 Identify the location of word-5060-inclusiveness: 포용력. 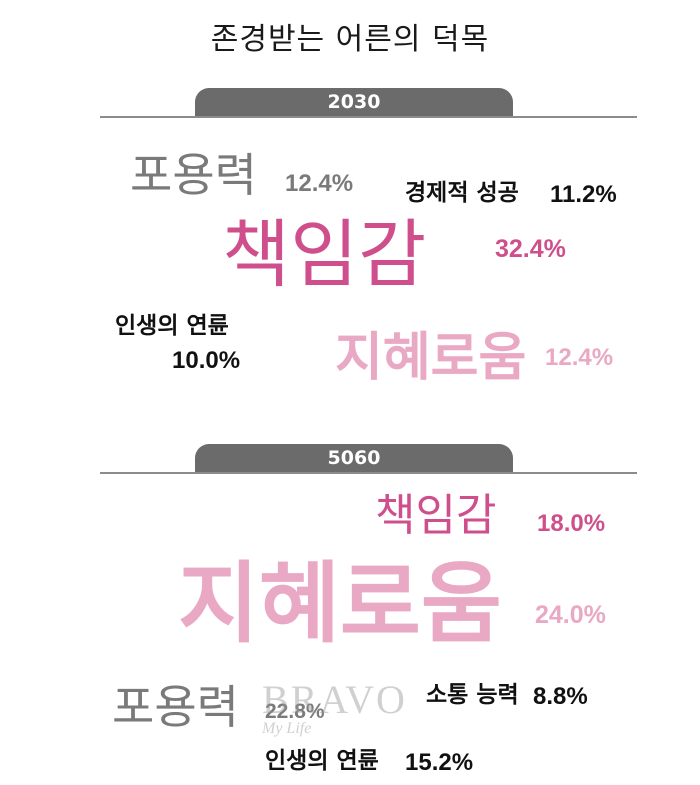
(175, 707).